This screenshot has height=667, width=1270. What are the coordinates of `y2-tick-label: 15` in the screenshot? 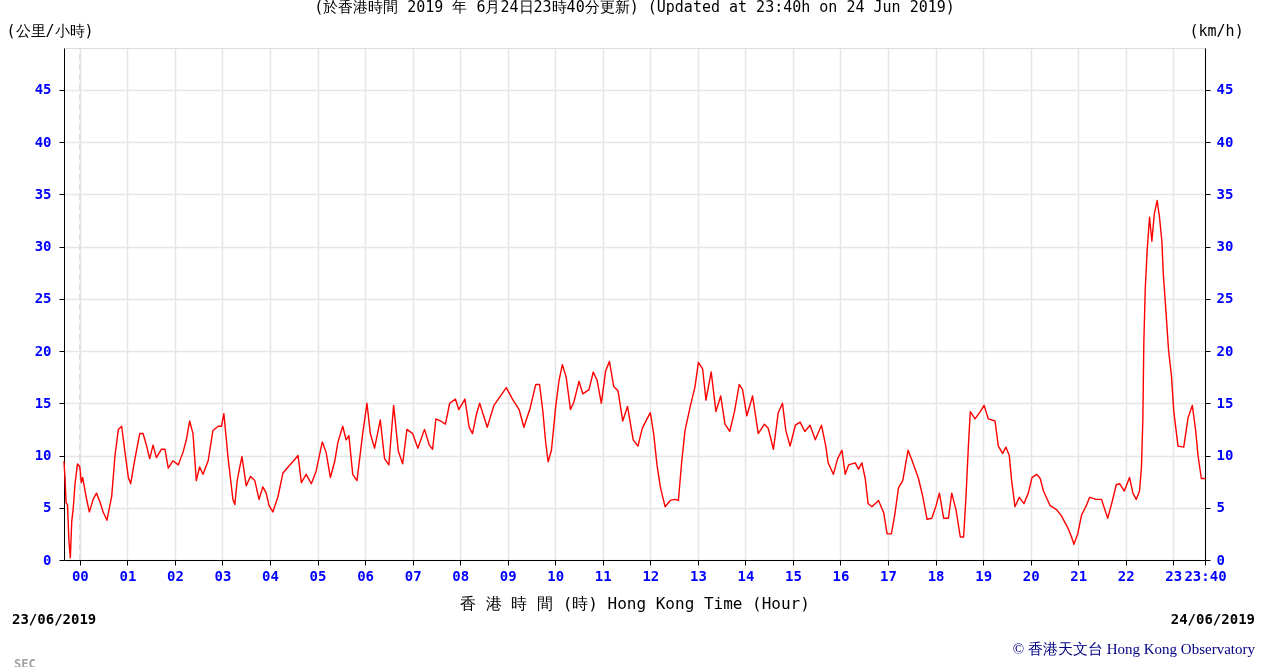 It's located at (1225, 402).